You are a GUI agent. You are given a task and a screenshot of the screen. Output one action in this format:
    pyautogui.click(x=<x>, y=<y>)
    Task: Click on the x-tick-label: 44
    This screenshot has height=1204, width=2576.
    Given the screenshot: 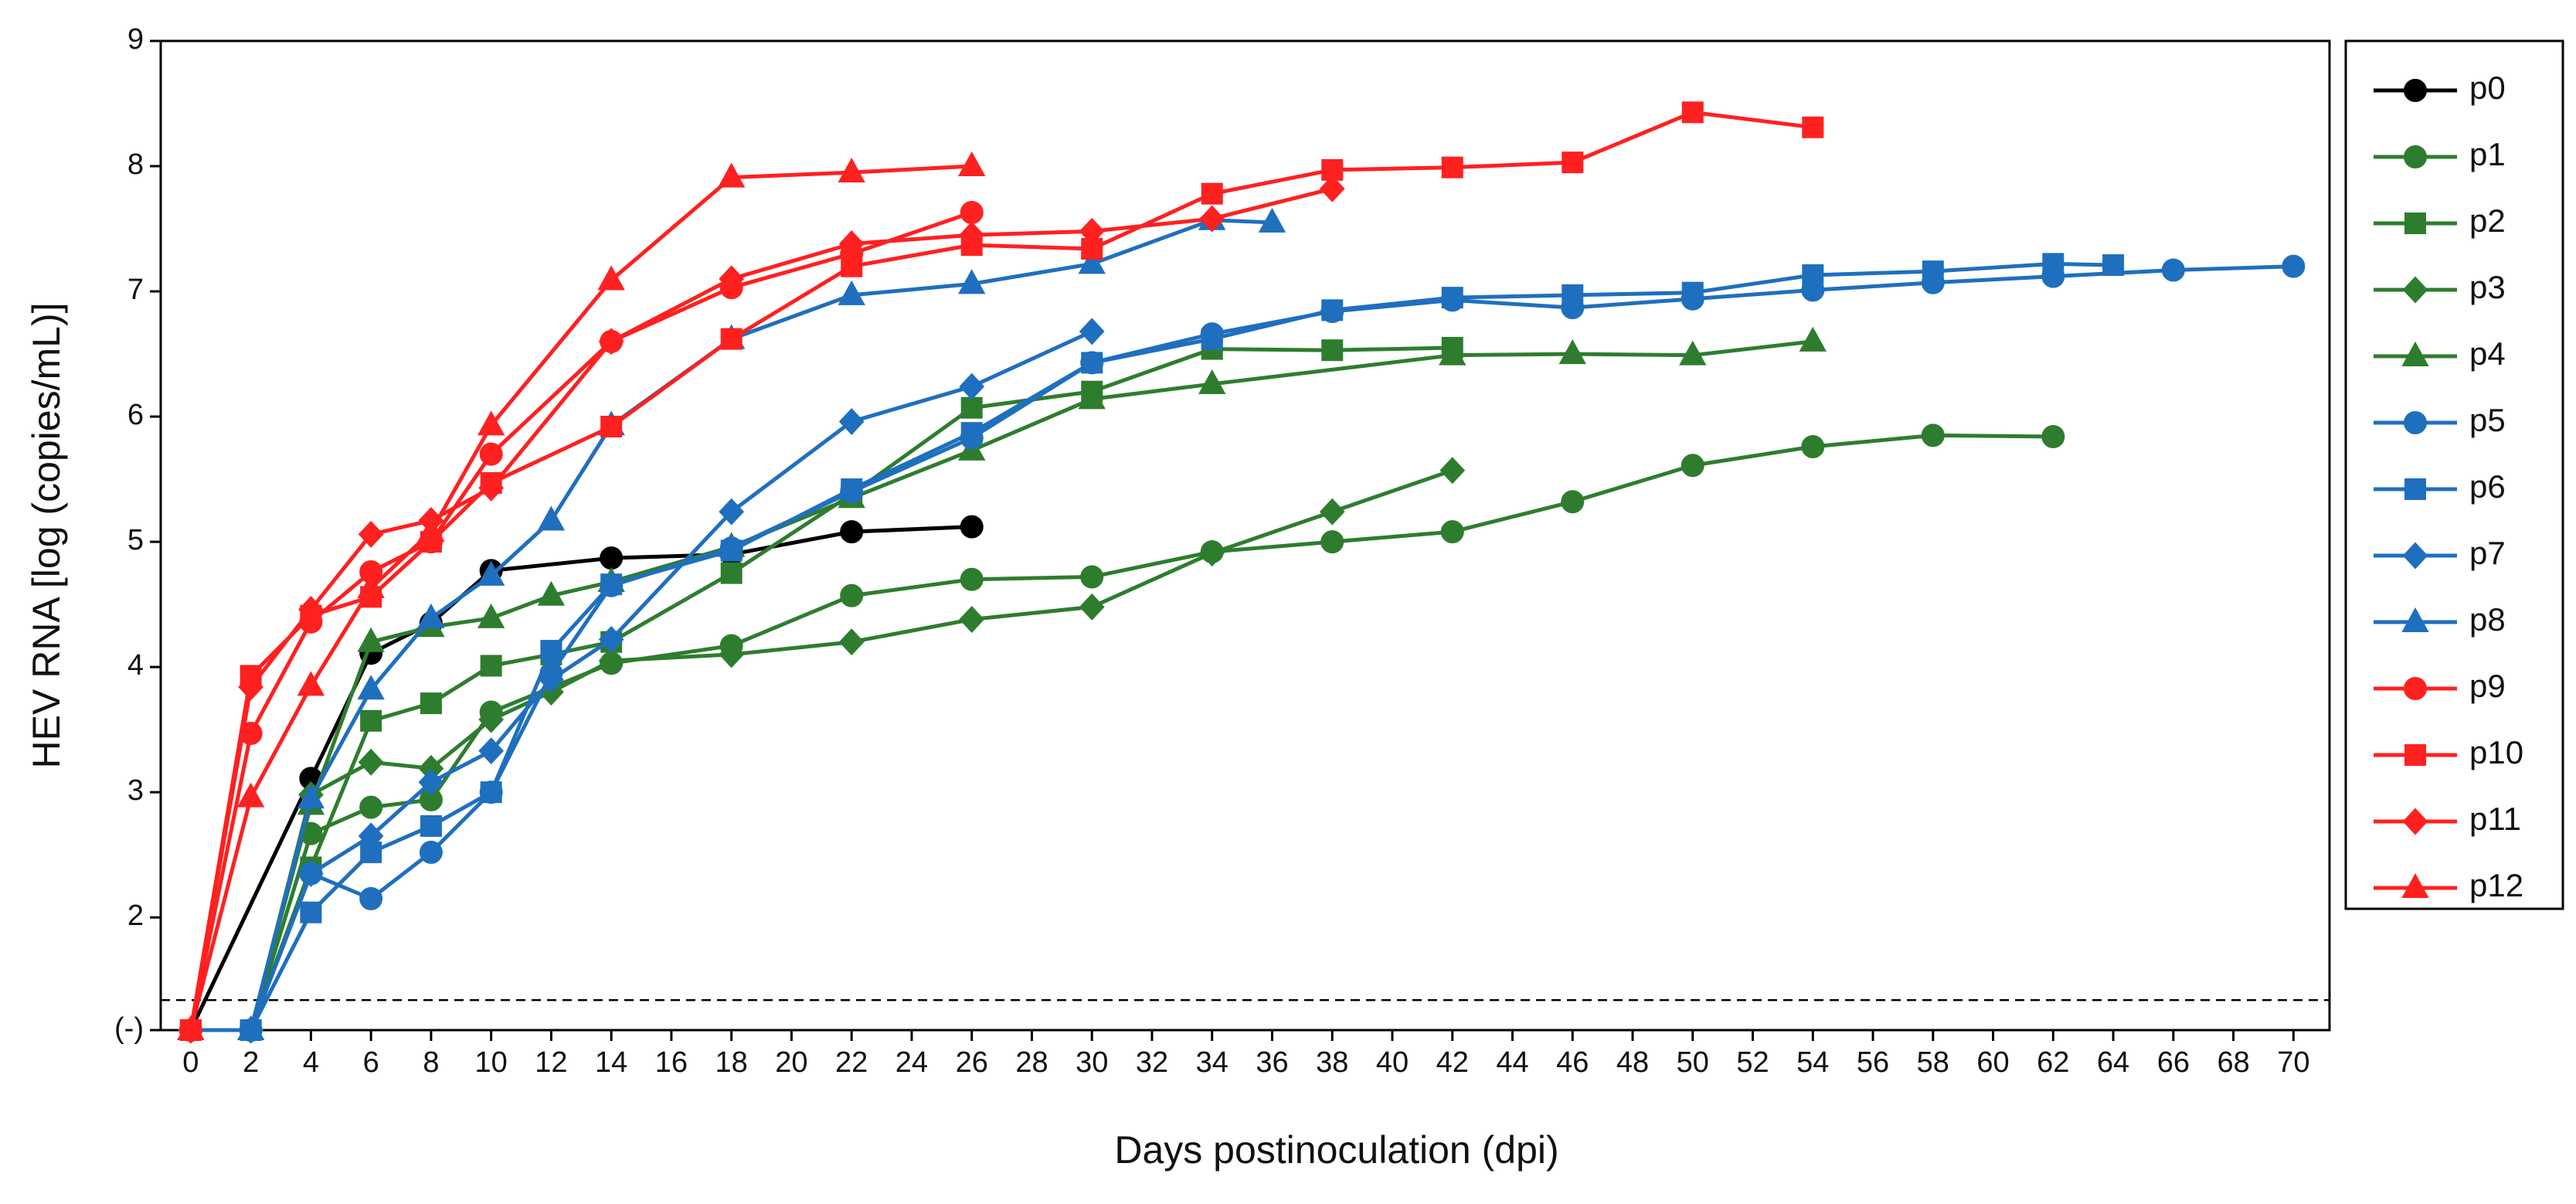 What is the action you would take?
    pyautogui.click(x=1512, y=1062)
    